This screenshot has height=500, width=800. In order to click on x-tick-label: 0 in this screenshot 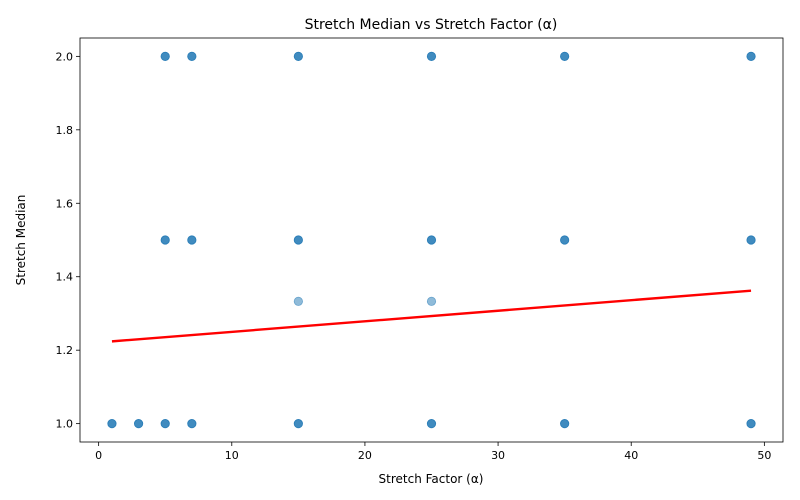, I will do `click(98, 455)`.